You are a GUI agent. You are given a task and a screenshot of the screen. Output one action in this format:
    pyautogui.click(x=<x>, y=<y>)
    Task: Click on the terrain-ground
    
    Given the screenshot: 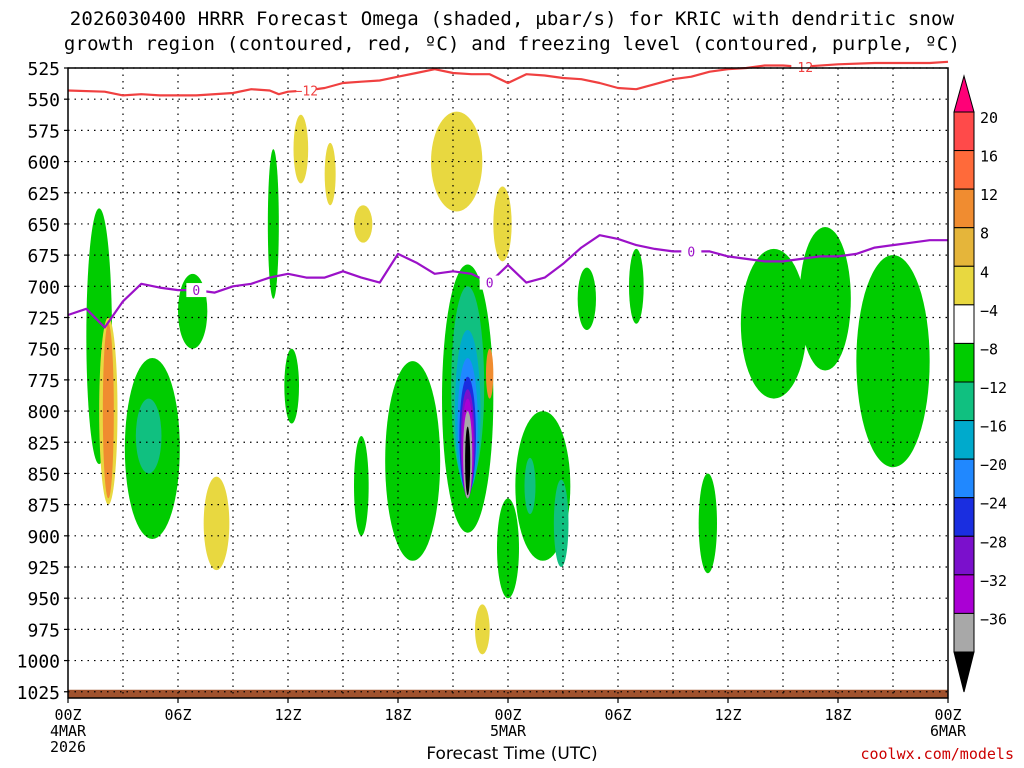 What is the action you would take?
    pyautogui.click(x=508, y=693)
    